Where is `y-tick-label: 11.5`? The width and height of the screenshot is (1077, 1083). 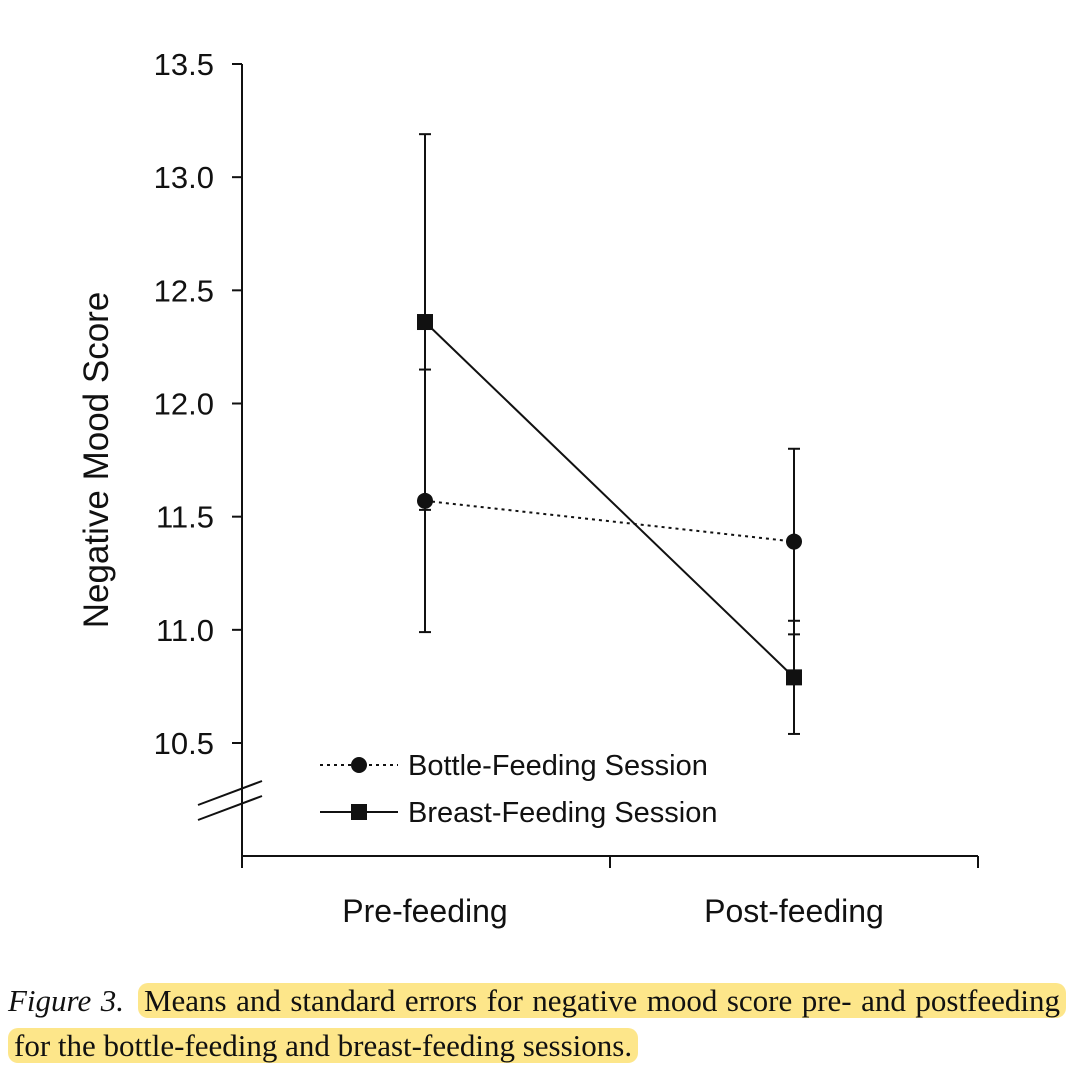
y-tick-label: 11.5 is located at coordinates (185, 517).